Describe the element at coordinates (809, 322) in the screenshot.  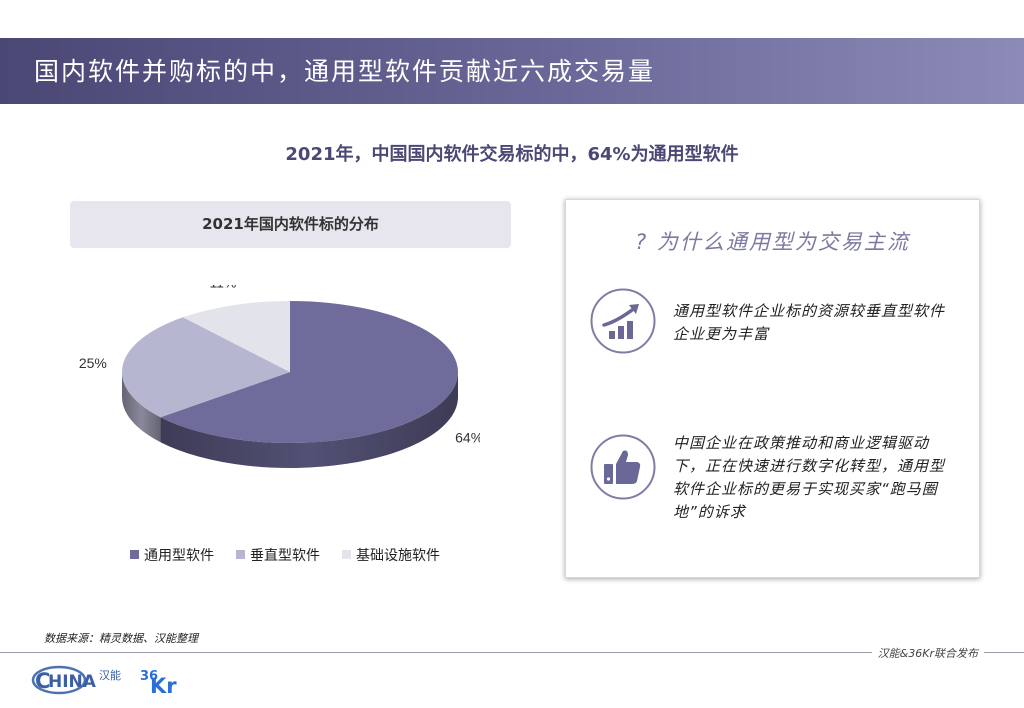
I see `reason-text-1: 通用型软件企业标的资源较垂直型软件企业更为丰富` at that location.